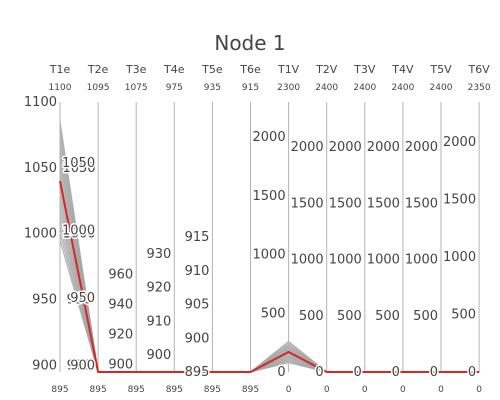  Describe the element at coordinates (174, 88) in the screenshot. I see `axis-max-label-t4e: 975` at that location.